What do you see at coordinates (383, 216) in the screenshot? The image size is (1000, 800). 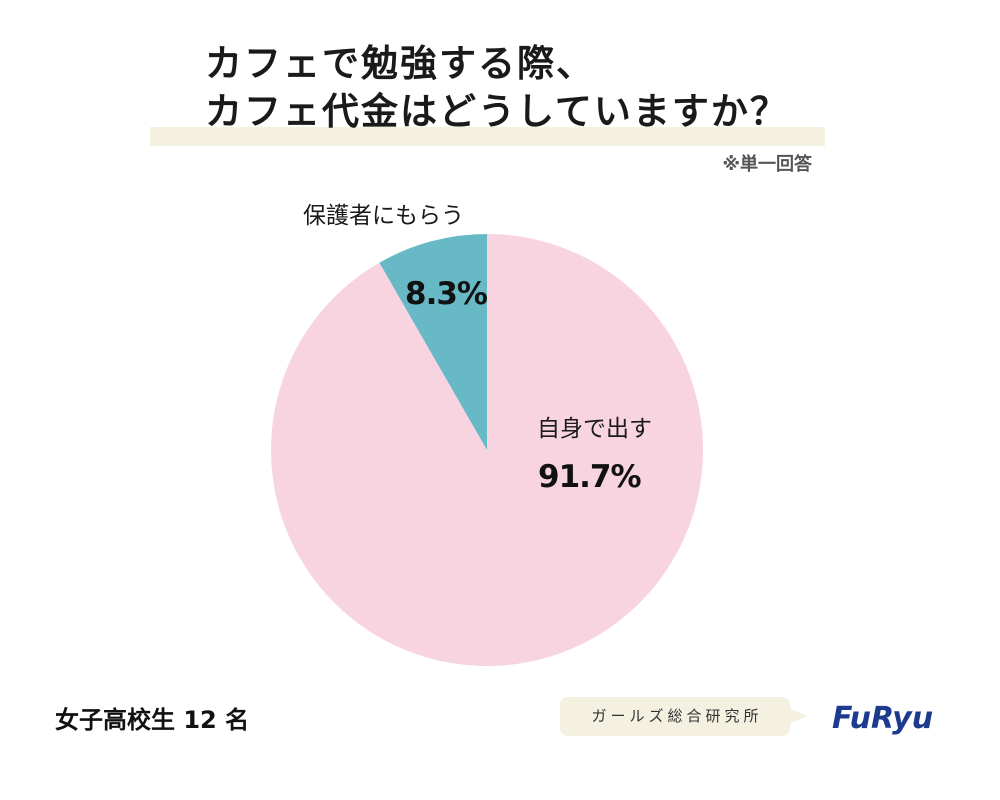 I see `slice-label-from-guardian: 保護者にもらう` at bounding box center [383, 216].